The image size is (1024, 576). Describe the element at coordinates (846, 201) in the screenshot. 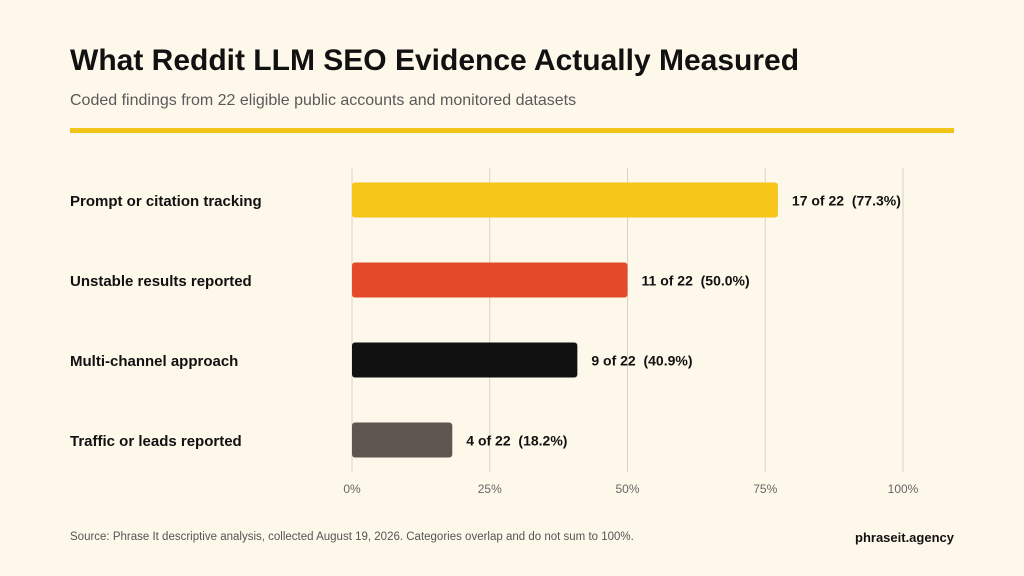

I see `data-label: 17 of 22 (77.3%)` at that location.